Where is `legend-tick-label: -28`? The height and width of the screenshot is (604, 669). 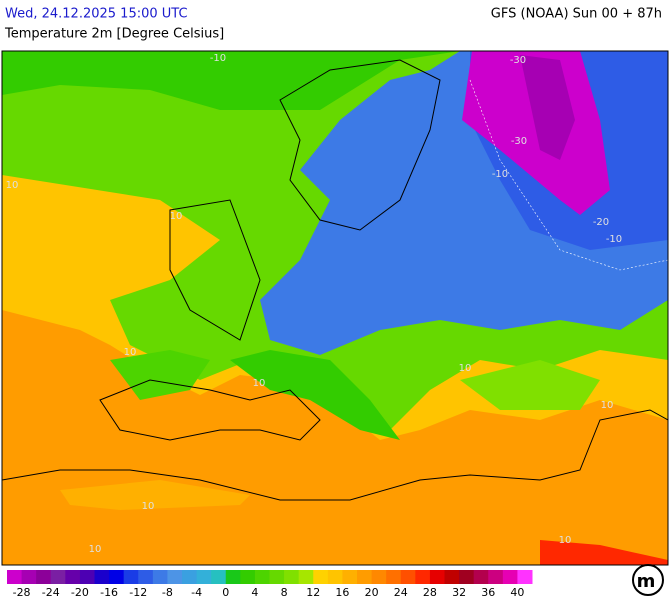 legend-tick-label: -28 is located at coordinates (22, 592).